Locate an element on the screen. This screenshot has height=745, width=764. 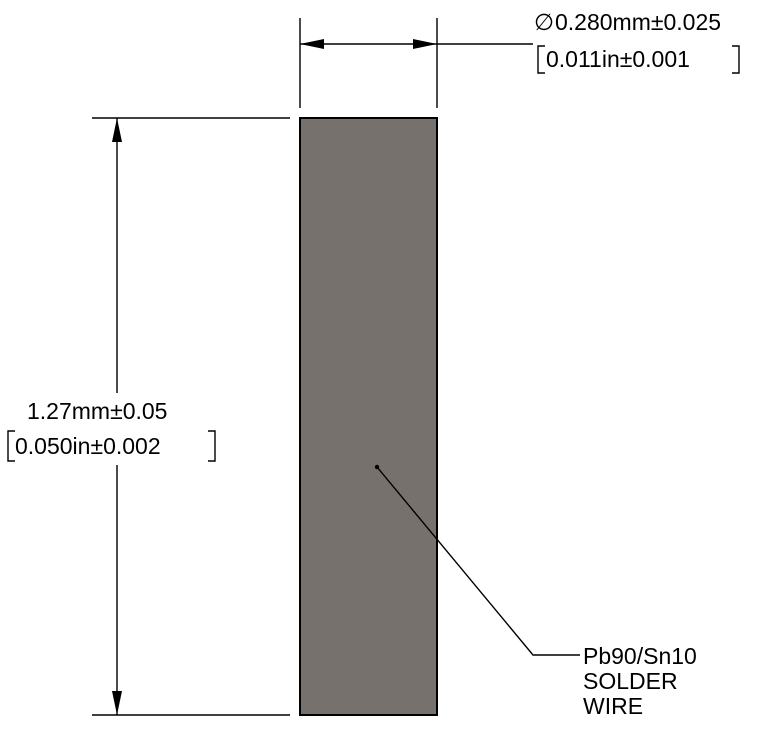
material-callout: Pb90/Sn10 SOLDER WIRE is located at coordinates (535, 591).